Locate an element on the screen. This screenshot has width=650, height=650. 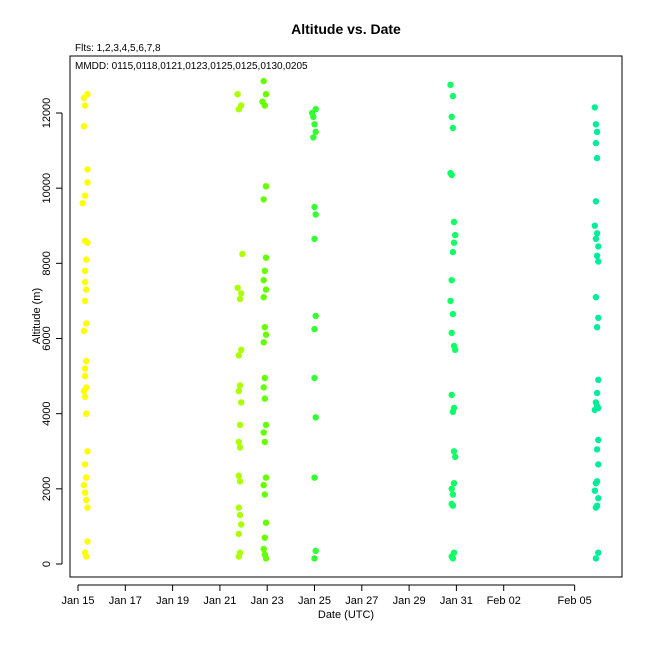
x-tick-label: Jan 17 is located at coordinates (125, 601).